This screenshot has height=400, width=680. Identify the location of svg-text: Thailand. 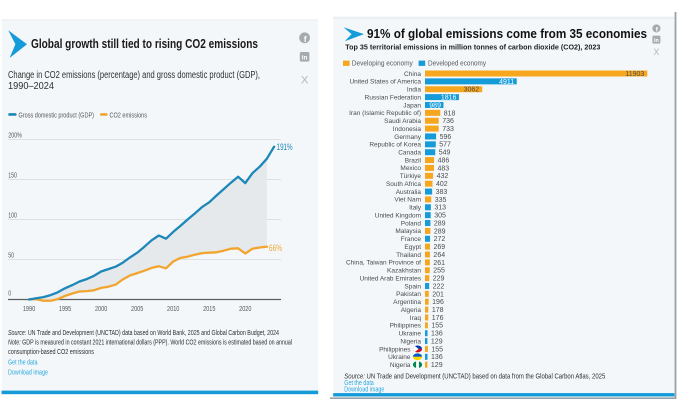
(408, 255).